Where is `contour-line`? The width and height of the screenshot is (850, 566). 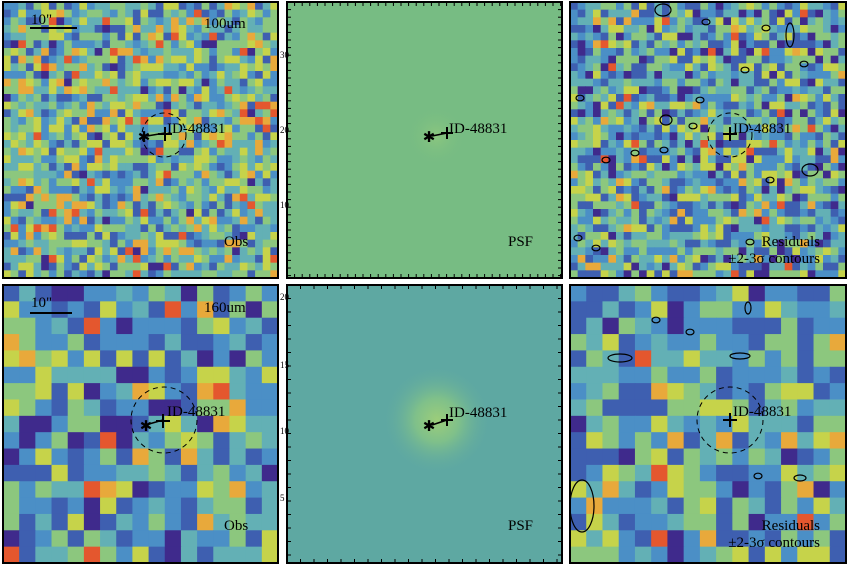
contour-line is located at coordinates (666, 120).